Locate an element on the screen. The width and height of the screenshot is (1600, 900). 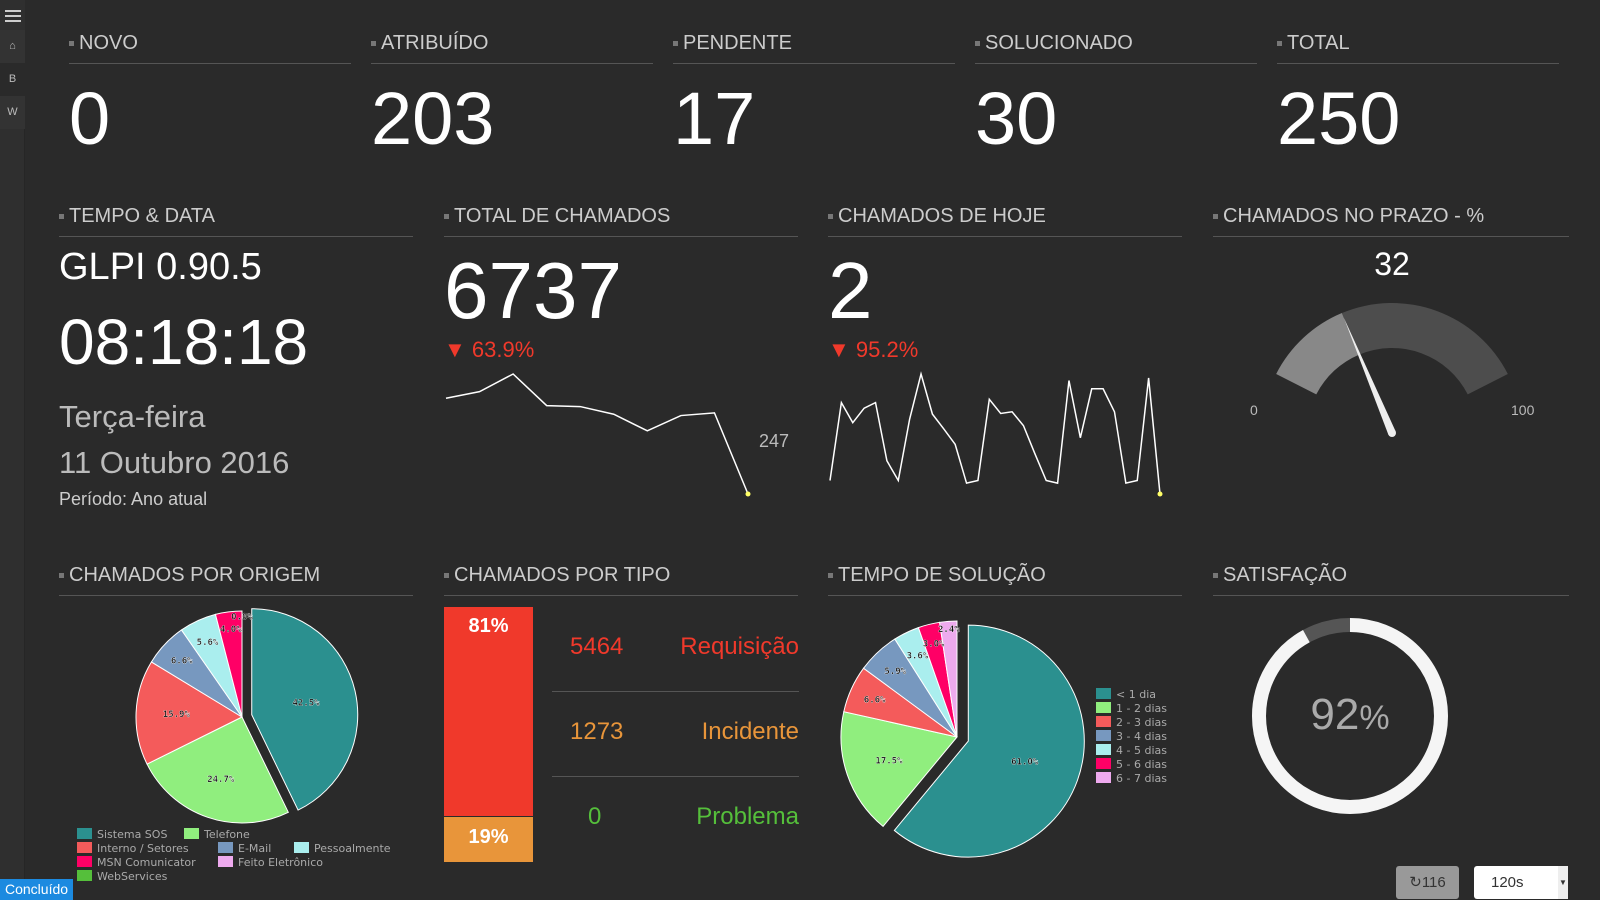
solucionado-title: SOLUCIONADO is located at coordinates (1116, 48).